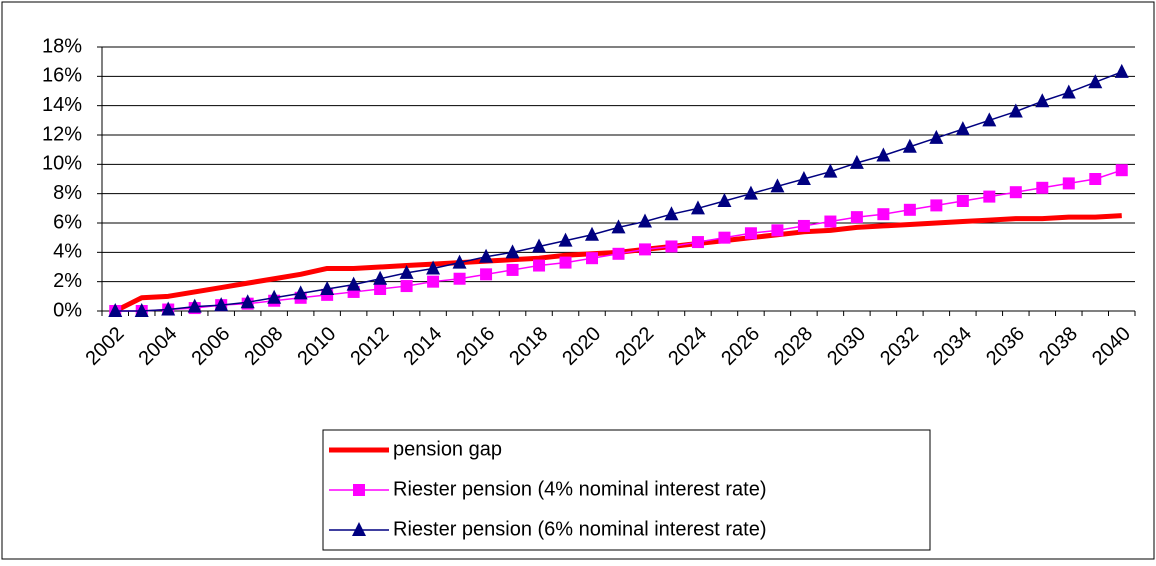  What do you see at coordinates (62, 134) in the screenshot?
I see `y-tick-label: 12%` at bounding box center [62, 134].